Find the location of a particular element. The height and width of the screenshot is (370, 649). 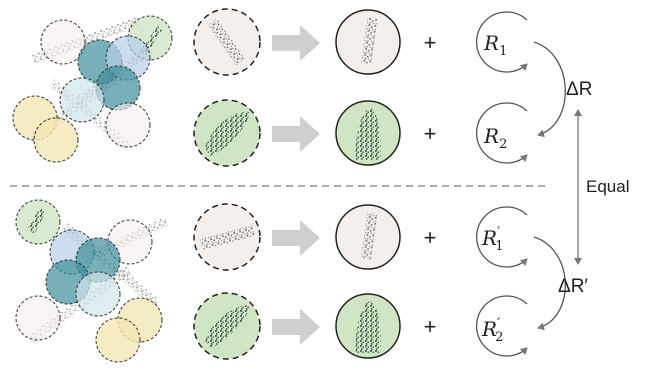

rotation-label-r1: R1 is located at coordinates (495, 45).